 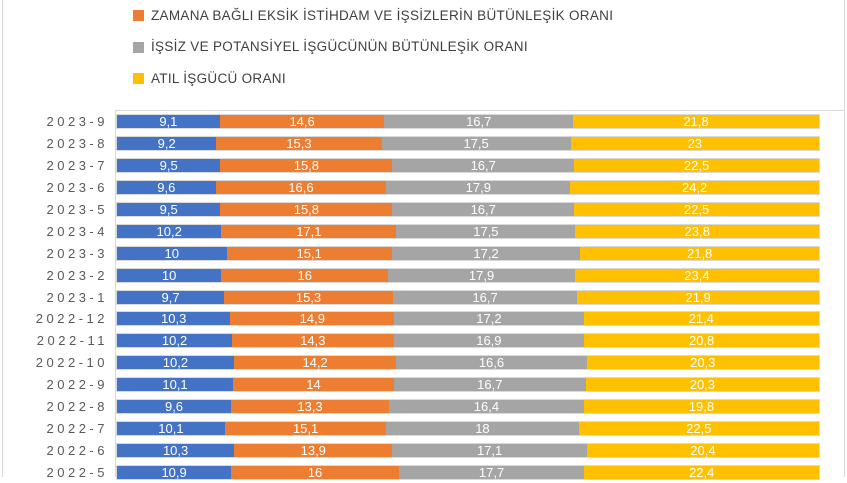 I want to click on value-label: 19,8, so click(x=701, y=407).